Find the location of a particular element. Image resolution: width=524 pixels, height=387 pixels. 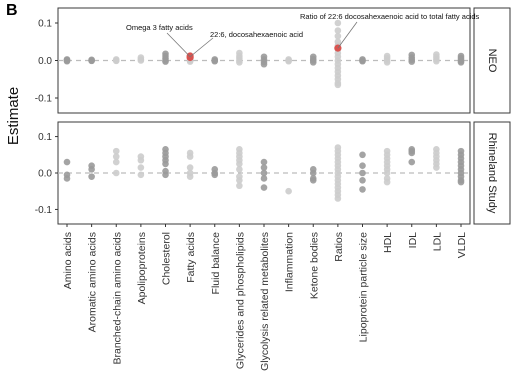

facet-1-strip-label: NEO is located at coordinates (492, 61).